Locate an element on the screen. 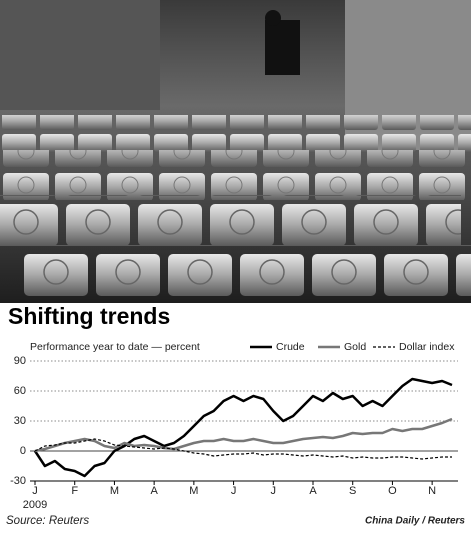  x-tick-label: O is located at coordinates (392, 491).